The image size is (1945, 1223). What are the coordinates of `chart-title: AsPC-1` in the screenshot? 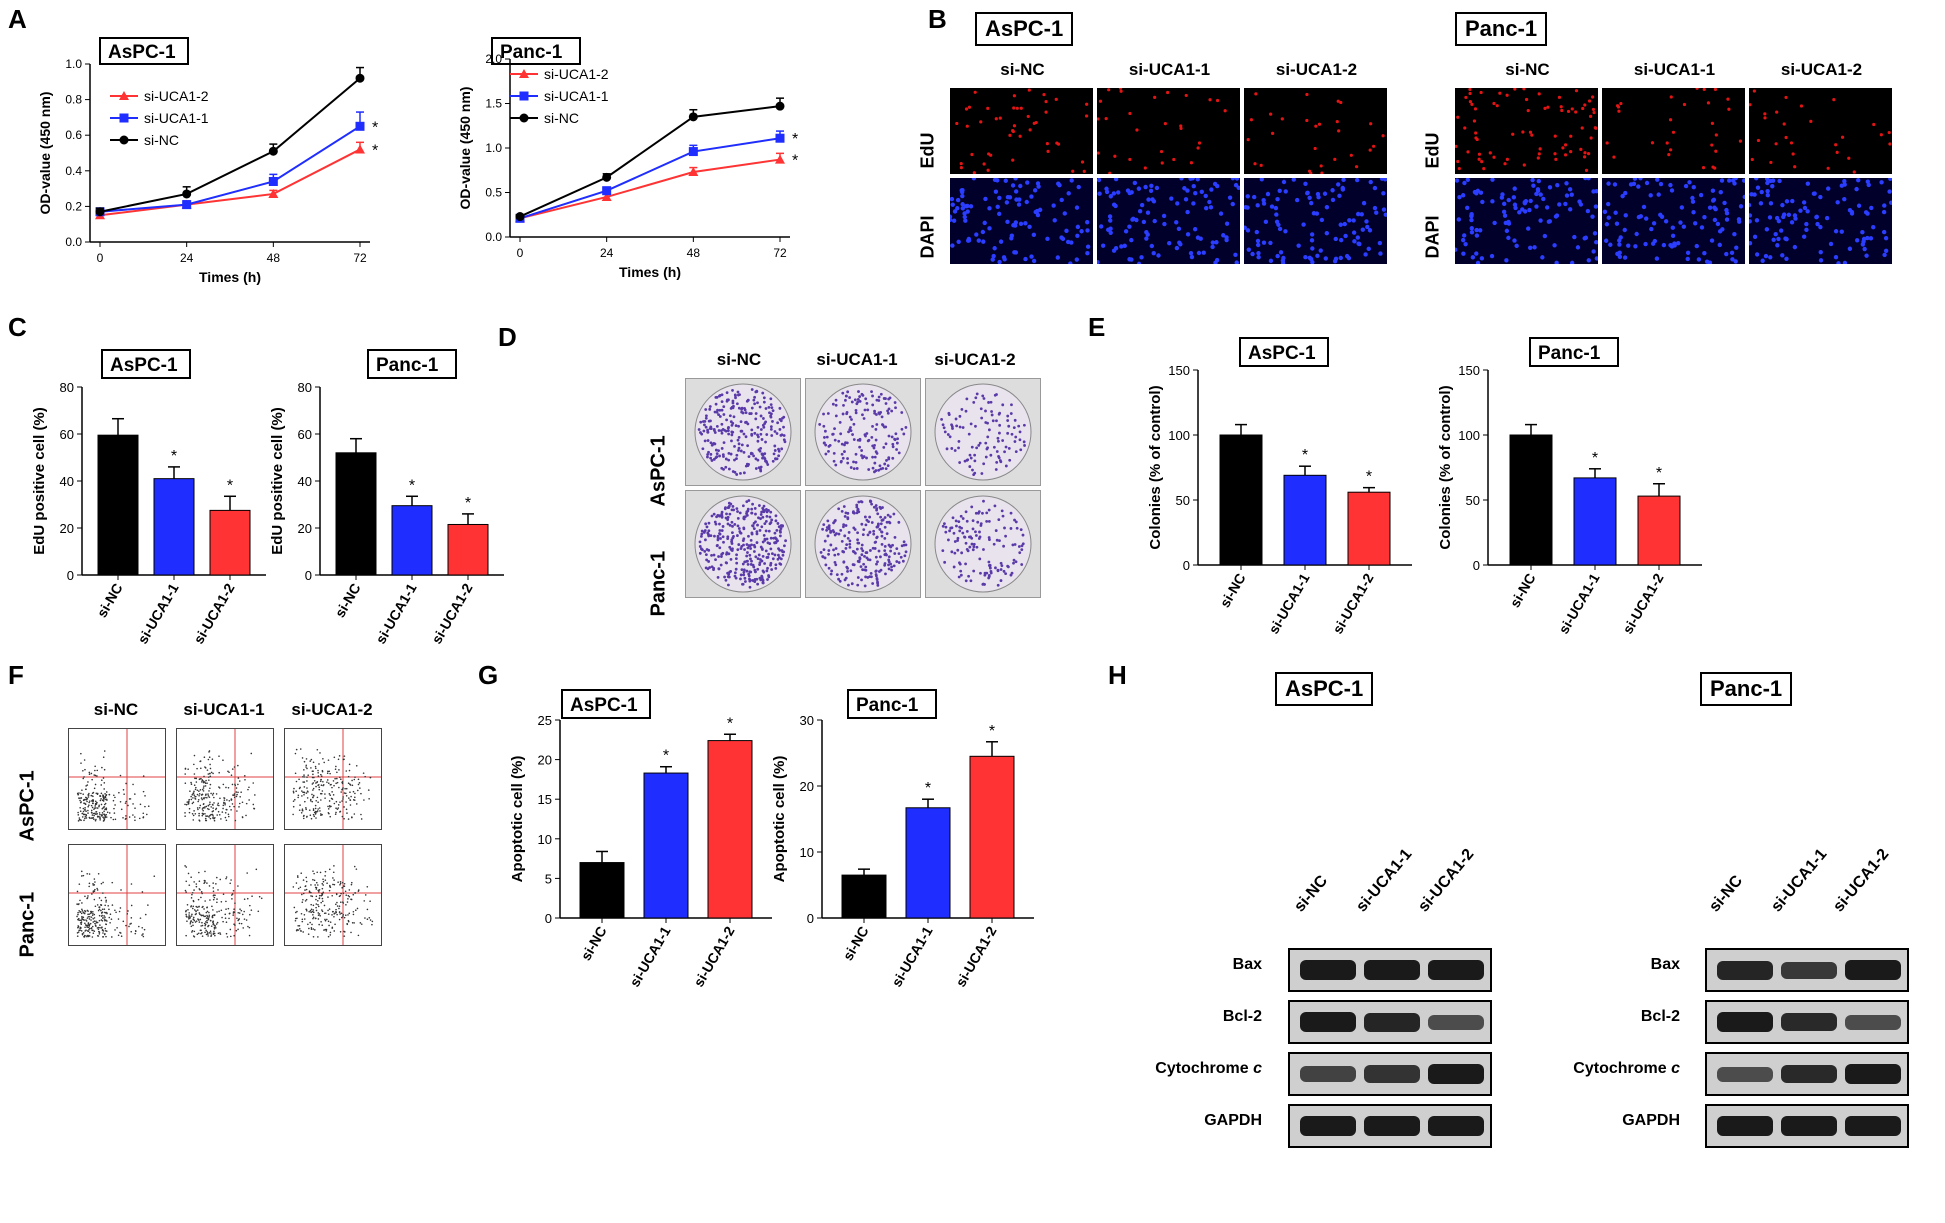 It's located at (1282, 353).